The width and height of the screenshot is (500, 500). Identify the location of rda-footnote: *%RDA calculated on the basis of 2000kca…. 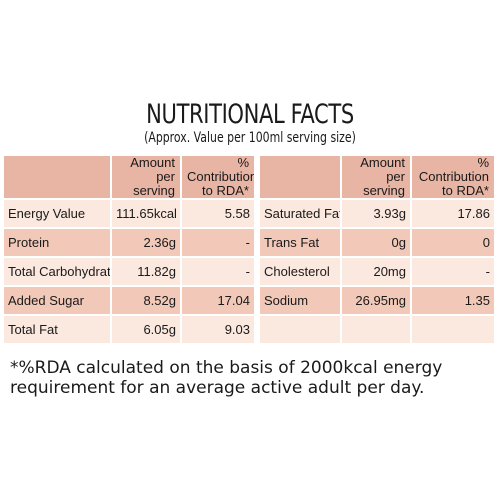
(226, 378).